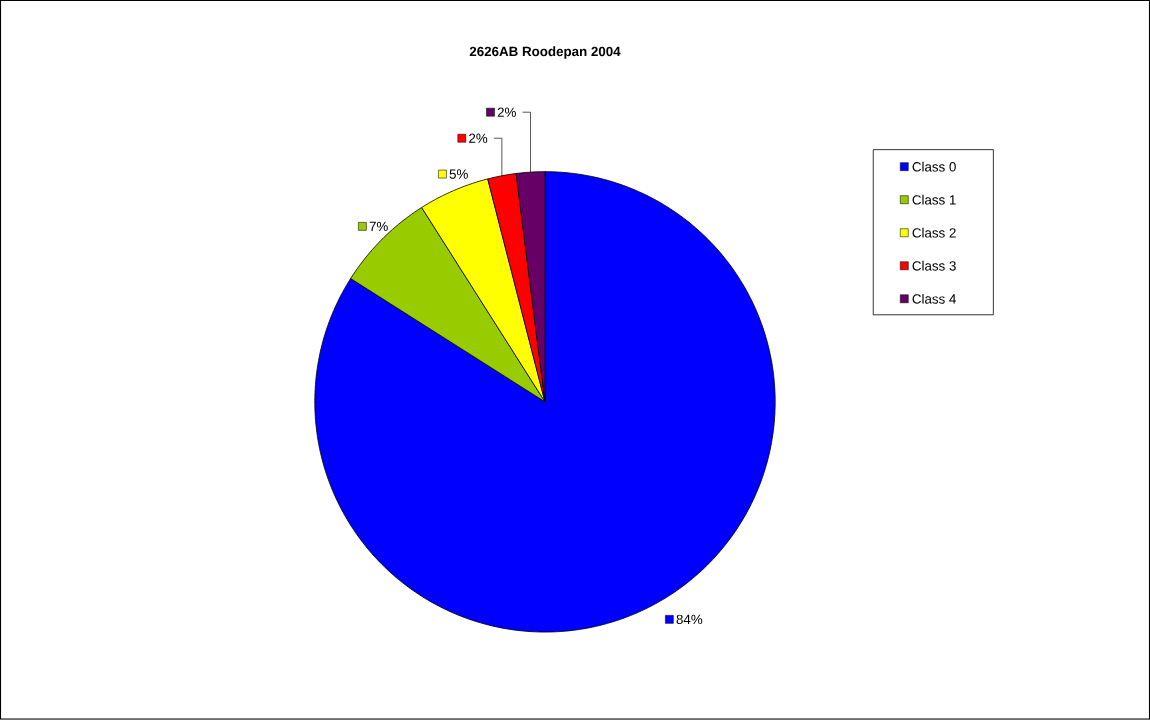  I want to click on legend-label: Class 0, so click(934, 166).